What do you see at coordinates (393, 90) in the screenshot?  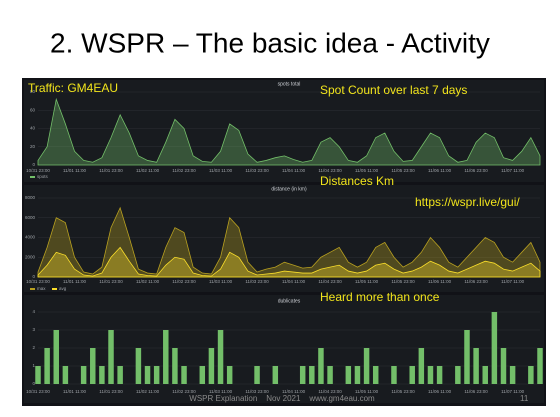 I see `annotation: Spot Count over last 7 days` at bounding box center [393, 90].